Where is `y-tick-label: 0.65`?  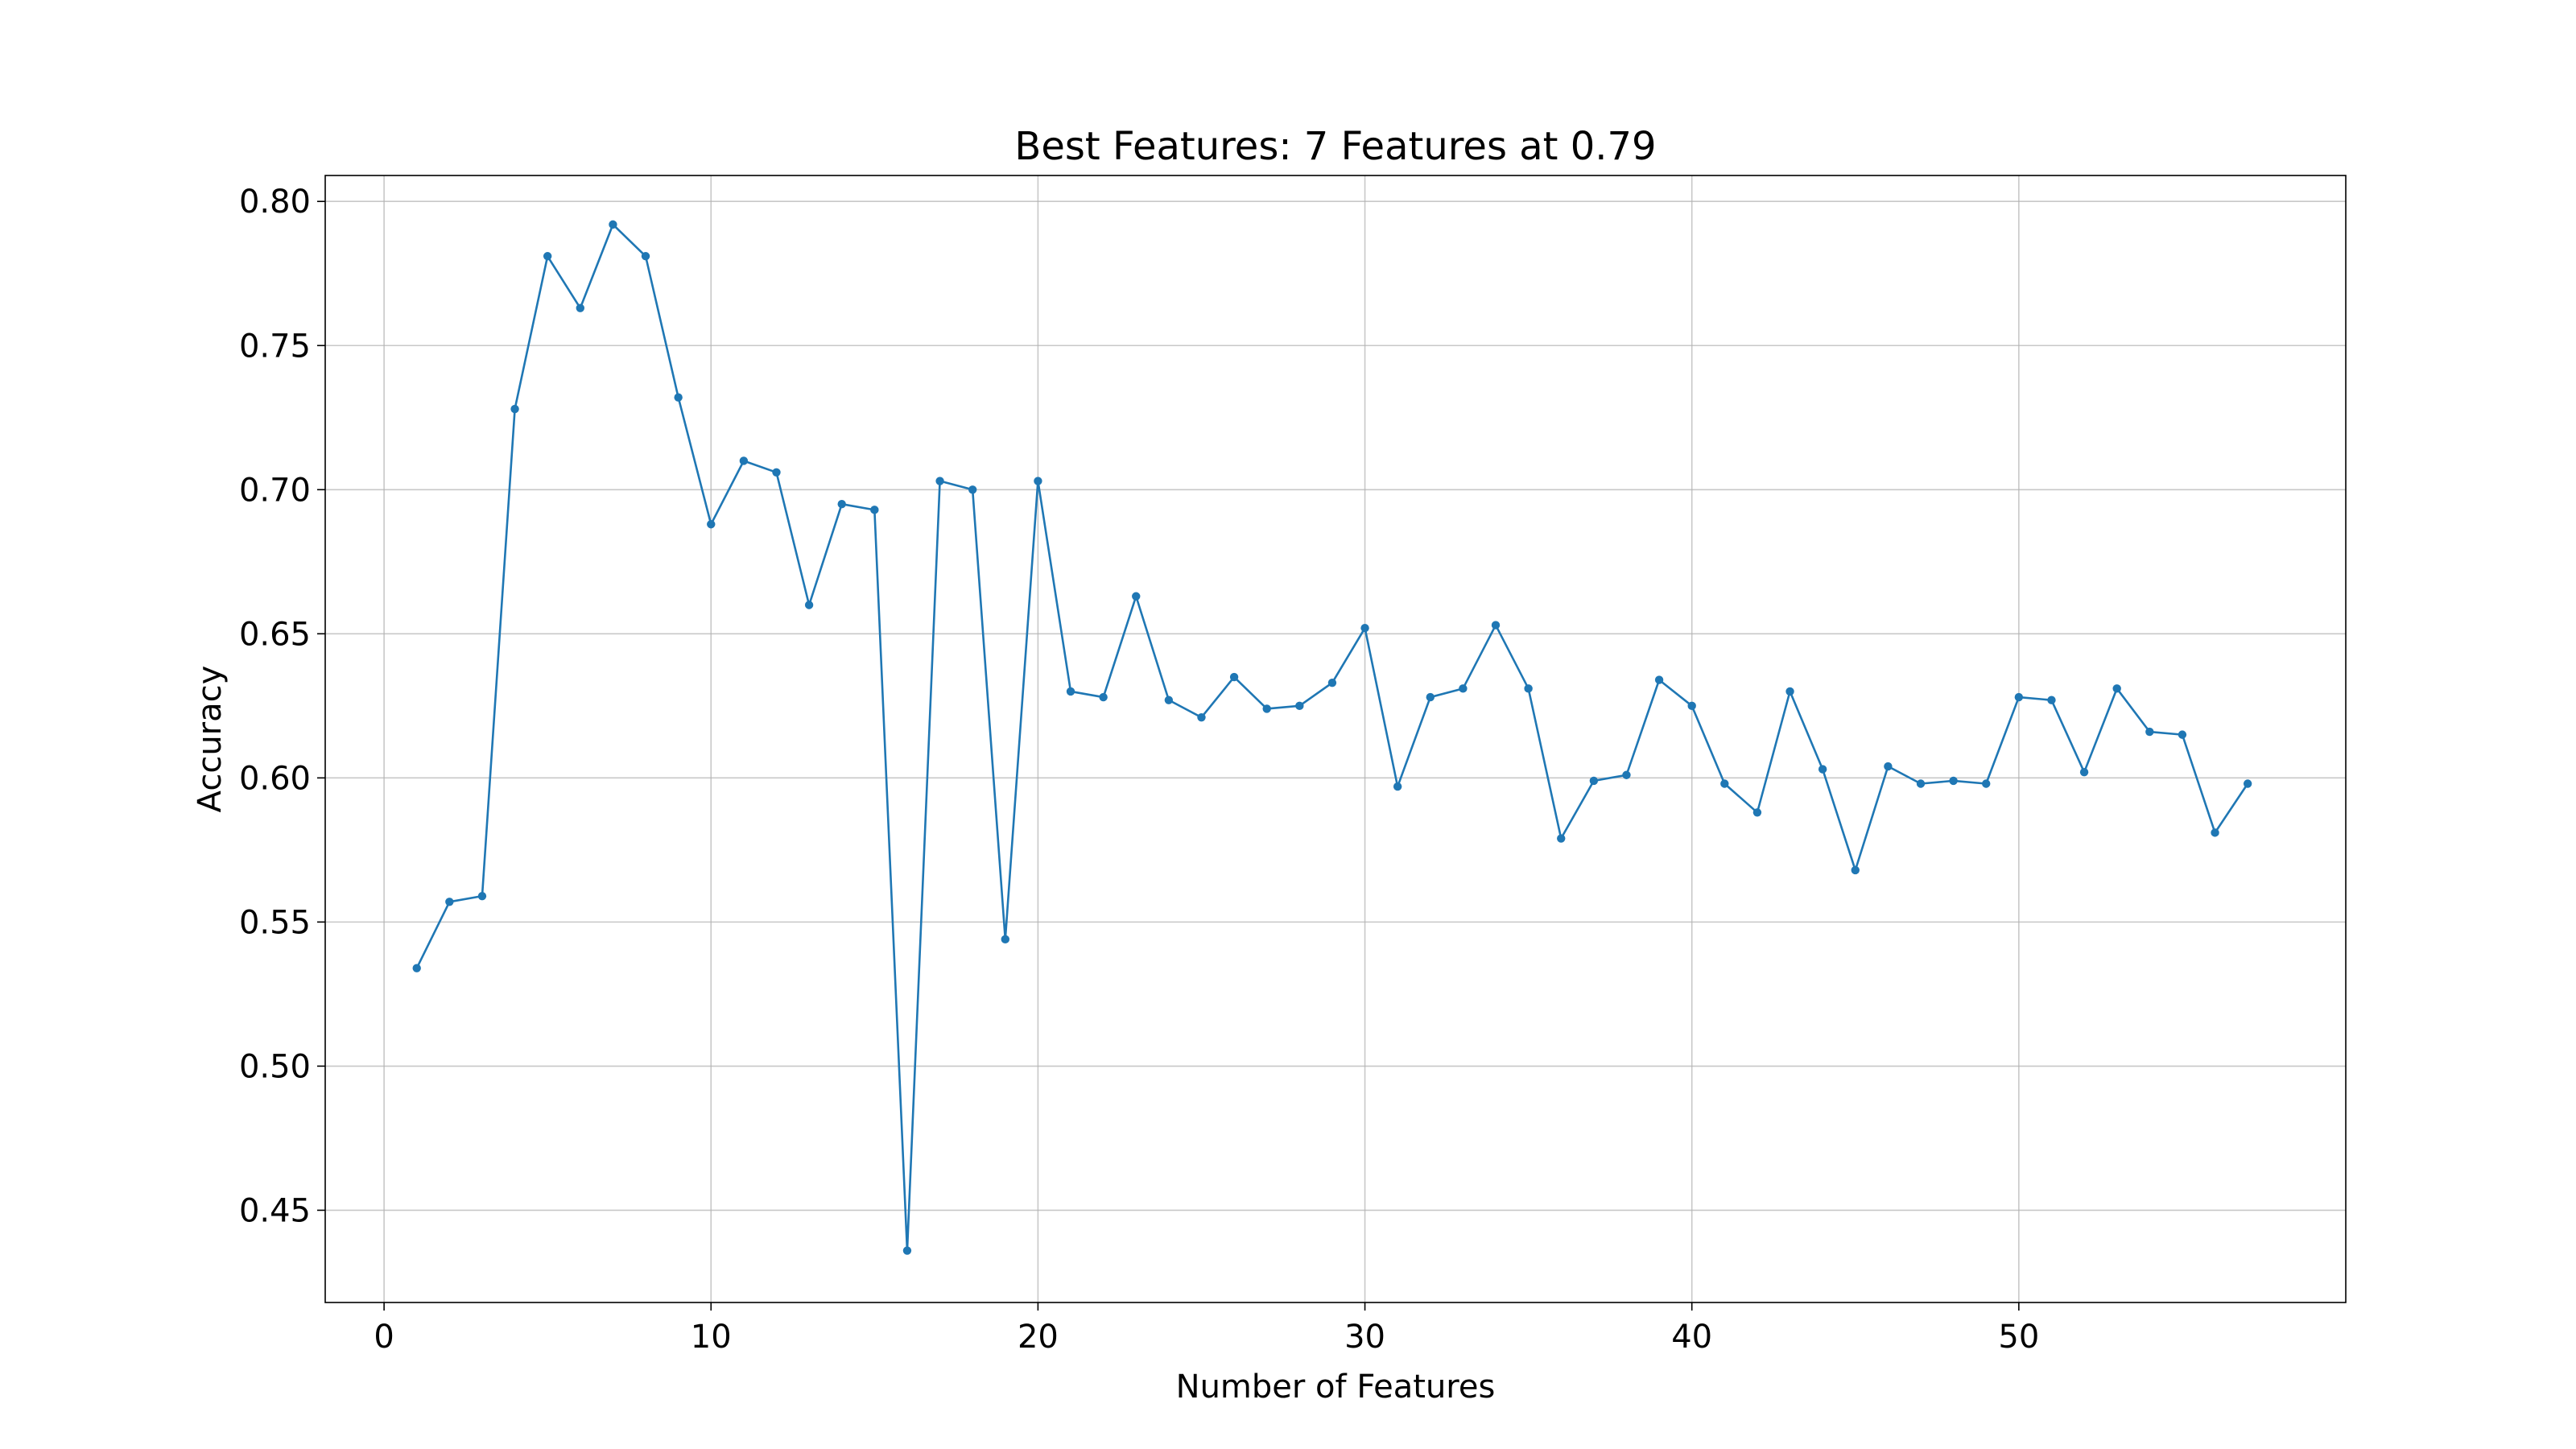 y-tick-label: 0.65 is located at coordinates (275, 634).